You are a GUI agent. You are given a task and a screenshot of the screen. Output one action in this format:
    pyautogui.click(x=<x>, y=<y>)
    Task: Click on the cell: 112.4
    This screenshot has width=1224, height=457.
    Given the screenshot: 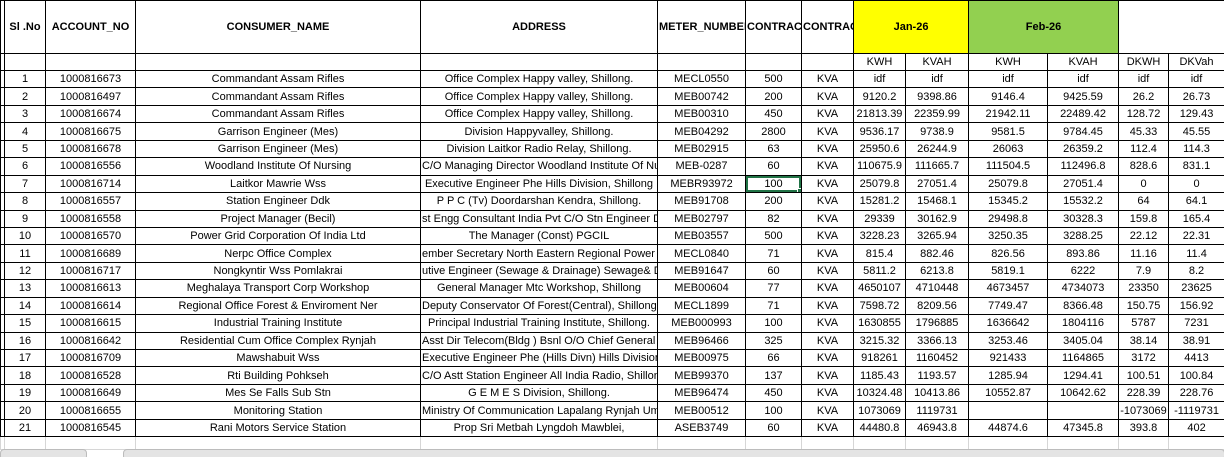 What is the action you would take?
    pyautogui.click(x=1144, y=149)
    